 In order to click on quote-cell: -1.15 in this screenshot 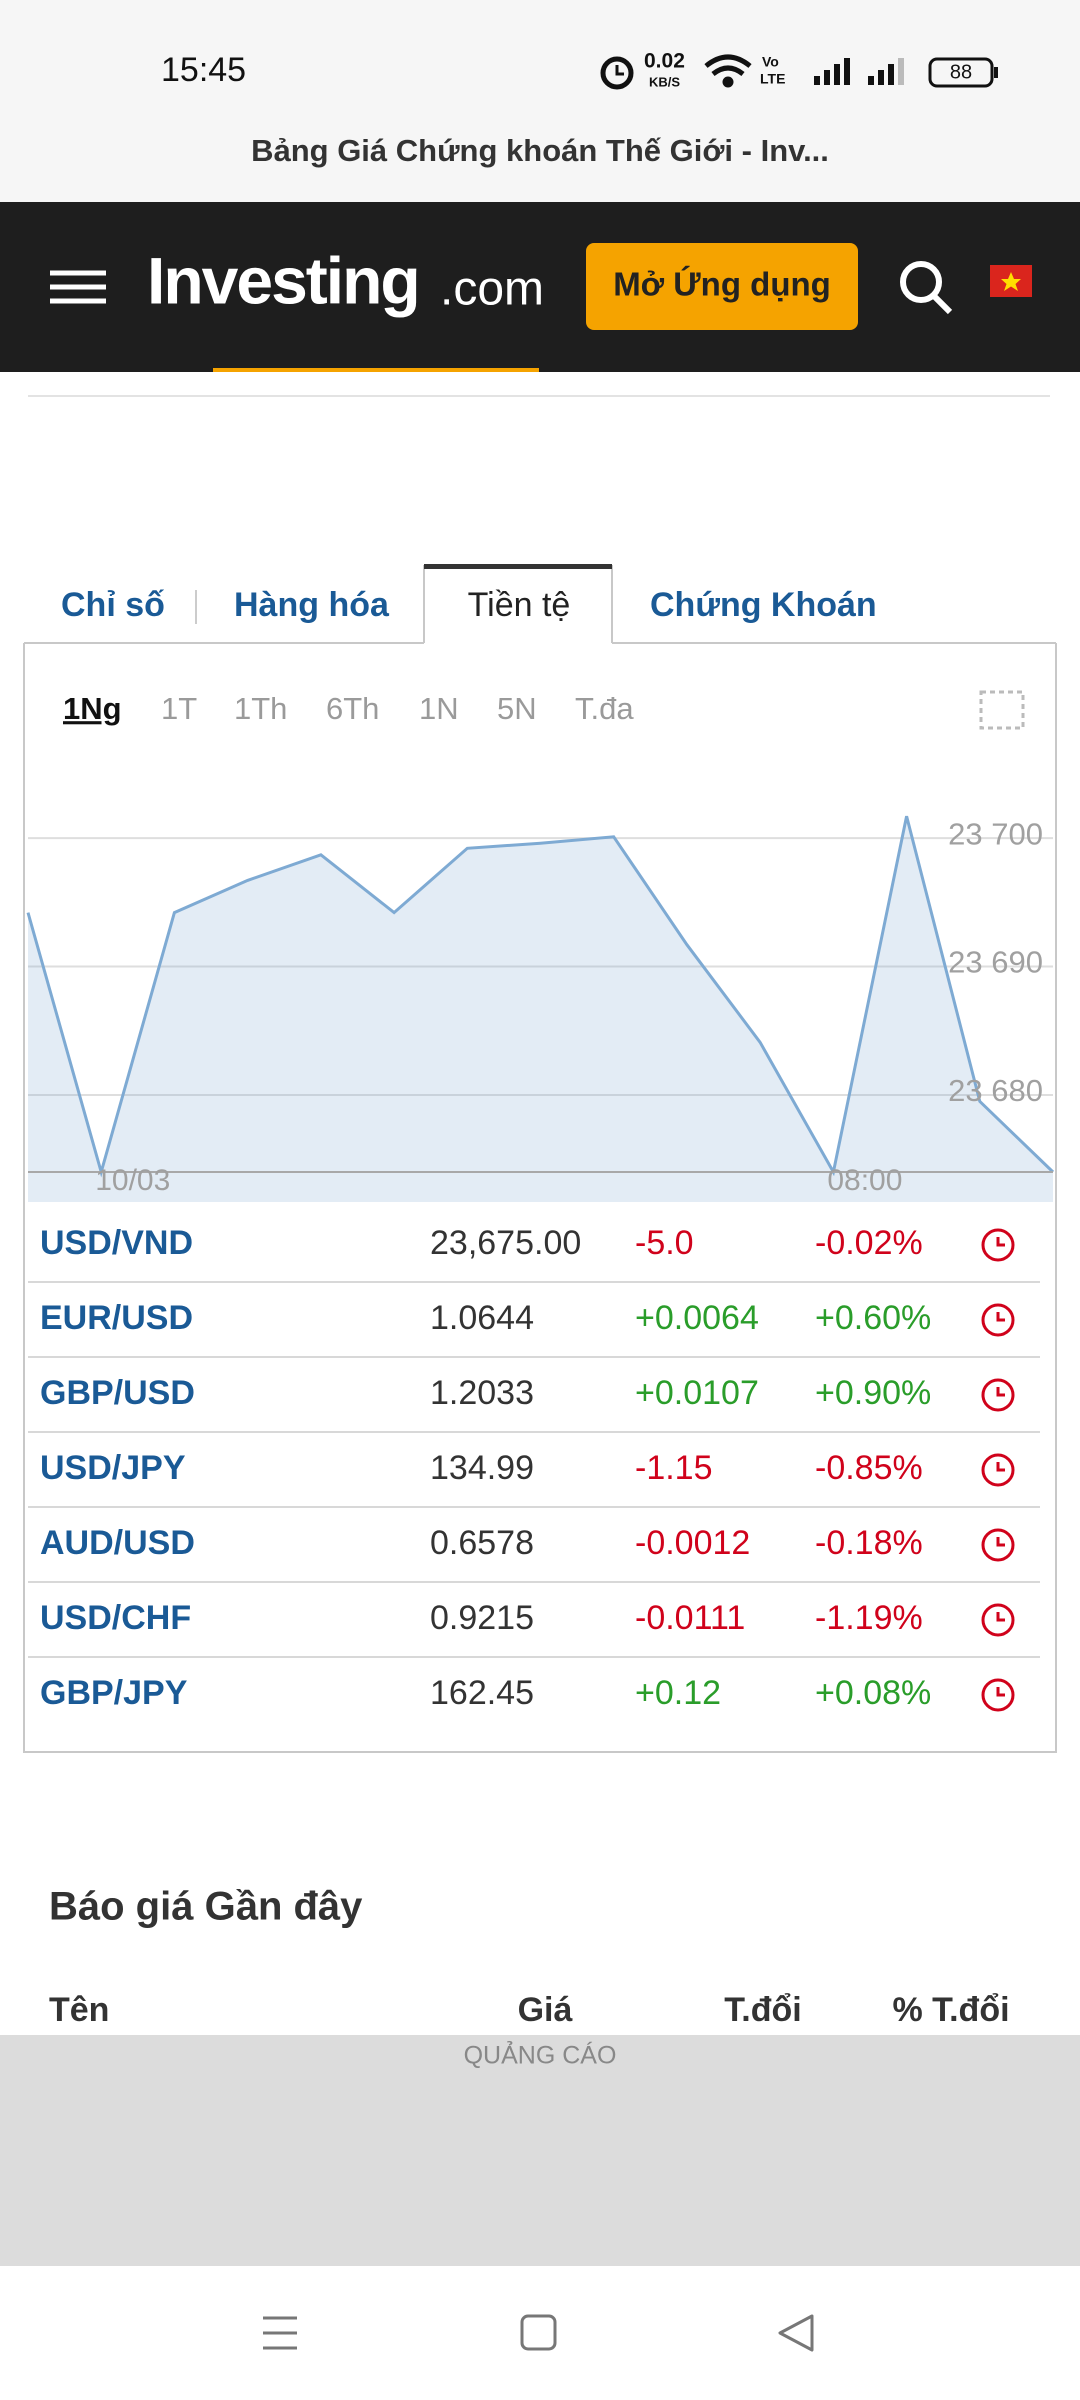, I will do `click(674, 1468)`.